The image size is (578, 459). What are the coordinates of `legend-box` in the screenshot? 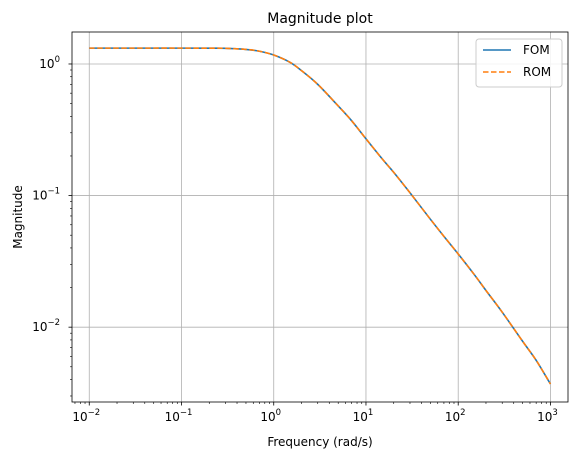 It's located at (519, 63).